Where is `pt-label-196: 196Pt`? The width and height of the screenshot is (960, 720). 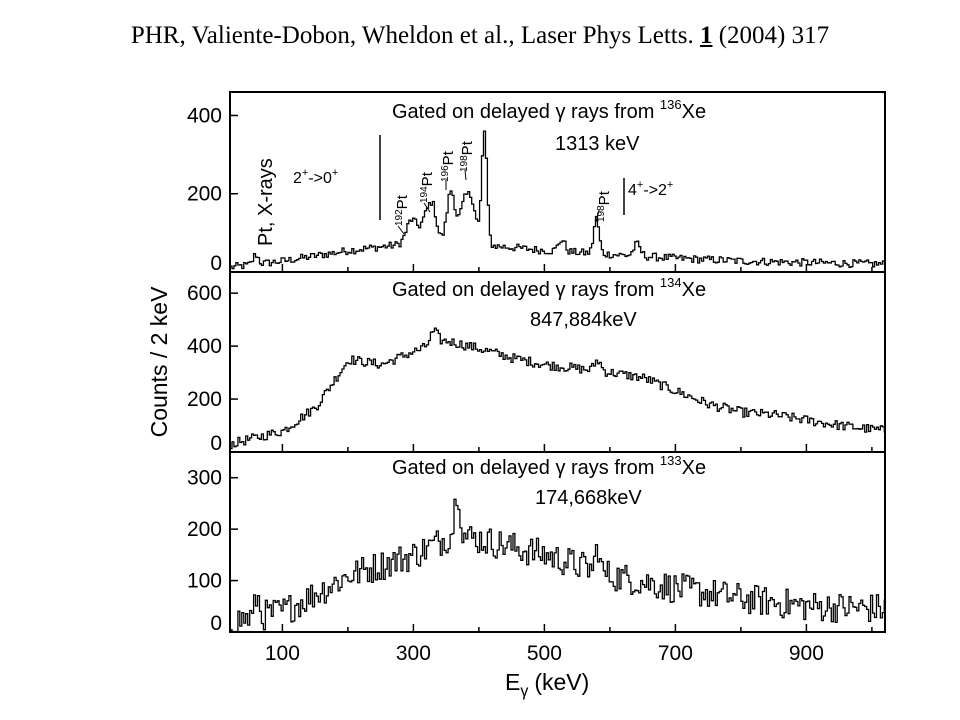 pt-label-196: 196Pt is located at coordinates (448, 166).